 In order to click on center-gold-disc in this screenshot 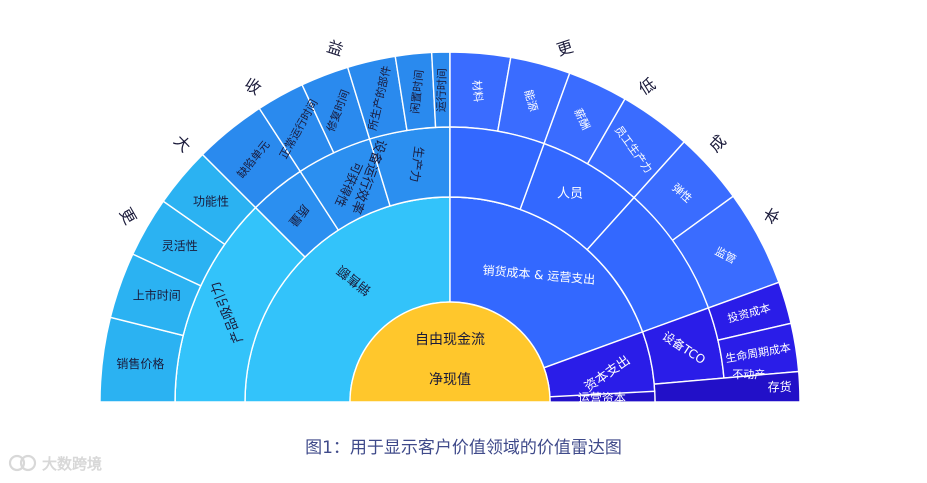, I will do `click(450, 352)`.